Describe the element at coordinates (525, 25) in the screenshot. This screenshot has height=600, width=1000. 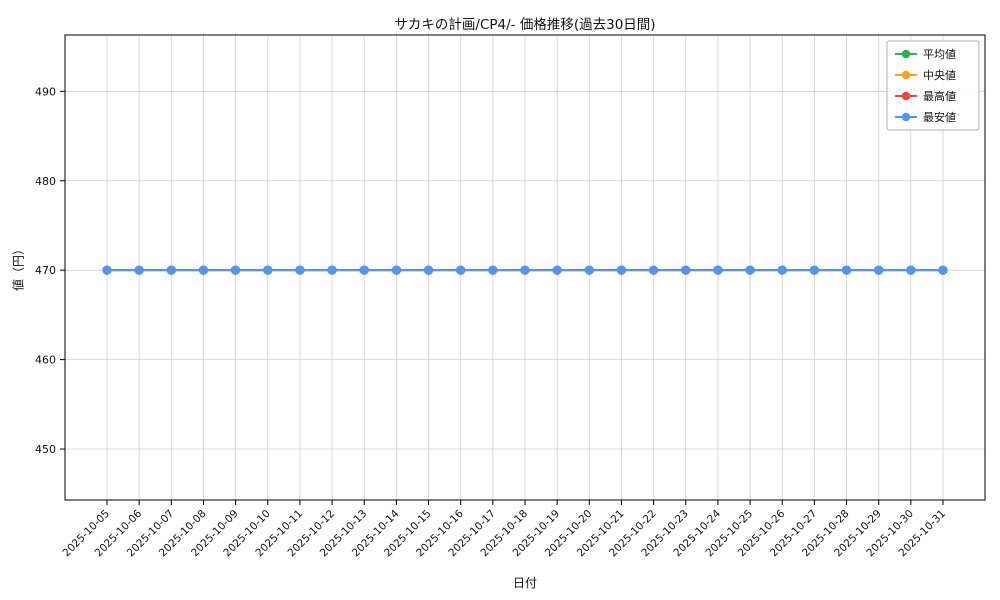
I see `chart-title: サカキの計画/CP4/- 価格推移(過去30日間)` at that location.